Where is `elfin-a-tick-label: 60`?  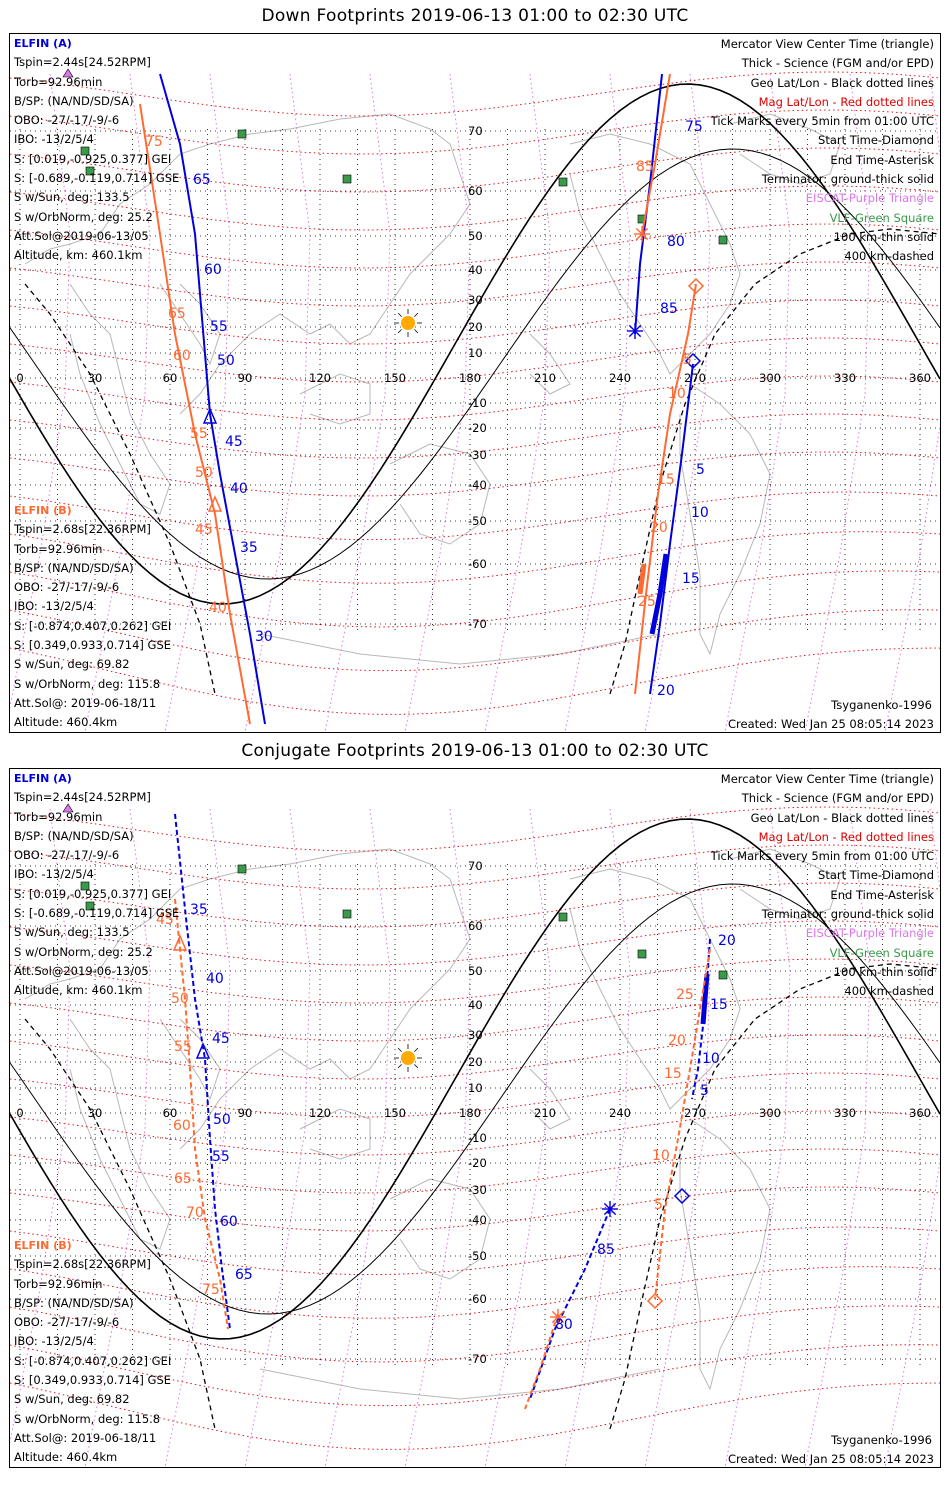 elfin-a-tick-label: 60 is located at coordinates (229, 1222).